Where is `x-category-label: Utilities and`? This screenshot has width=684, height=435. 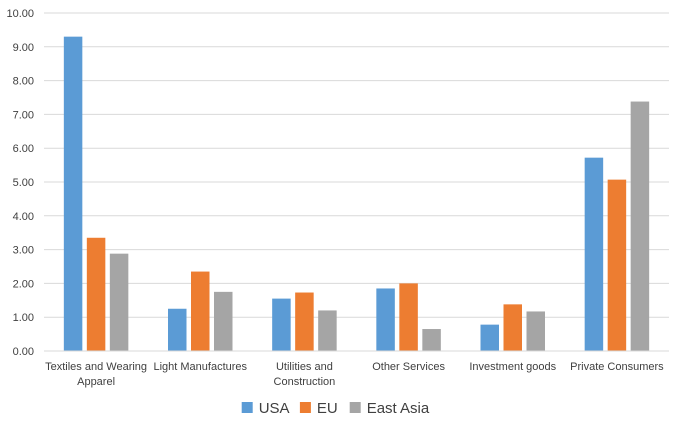 x-category-label: Utilities and is located at coordinates (304, 367).